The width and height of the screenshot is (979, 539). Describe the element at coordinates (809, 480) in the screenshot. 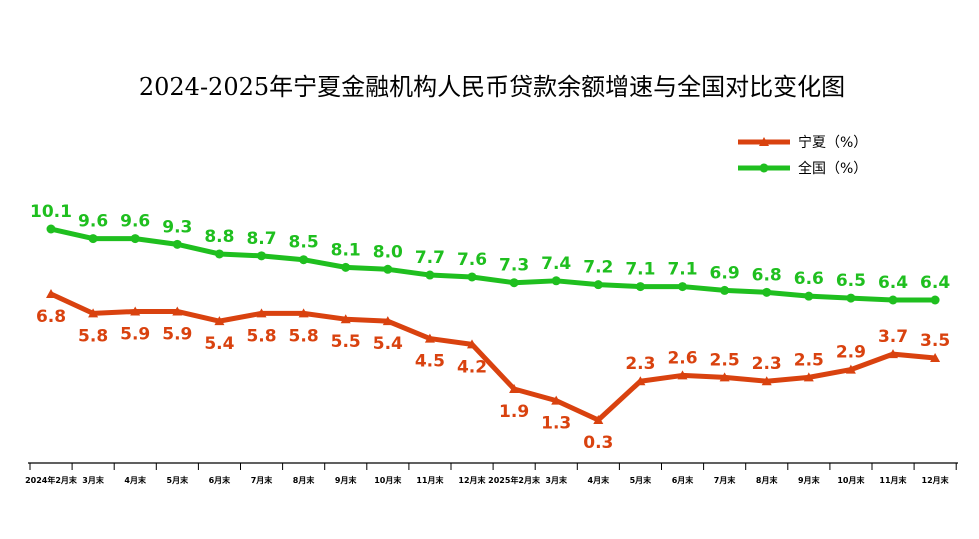

I see `x-tick-label: 9月末` at that location.